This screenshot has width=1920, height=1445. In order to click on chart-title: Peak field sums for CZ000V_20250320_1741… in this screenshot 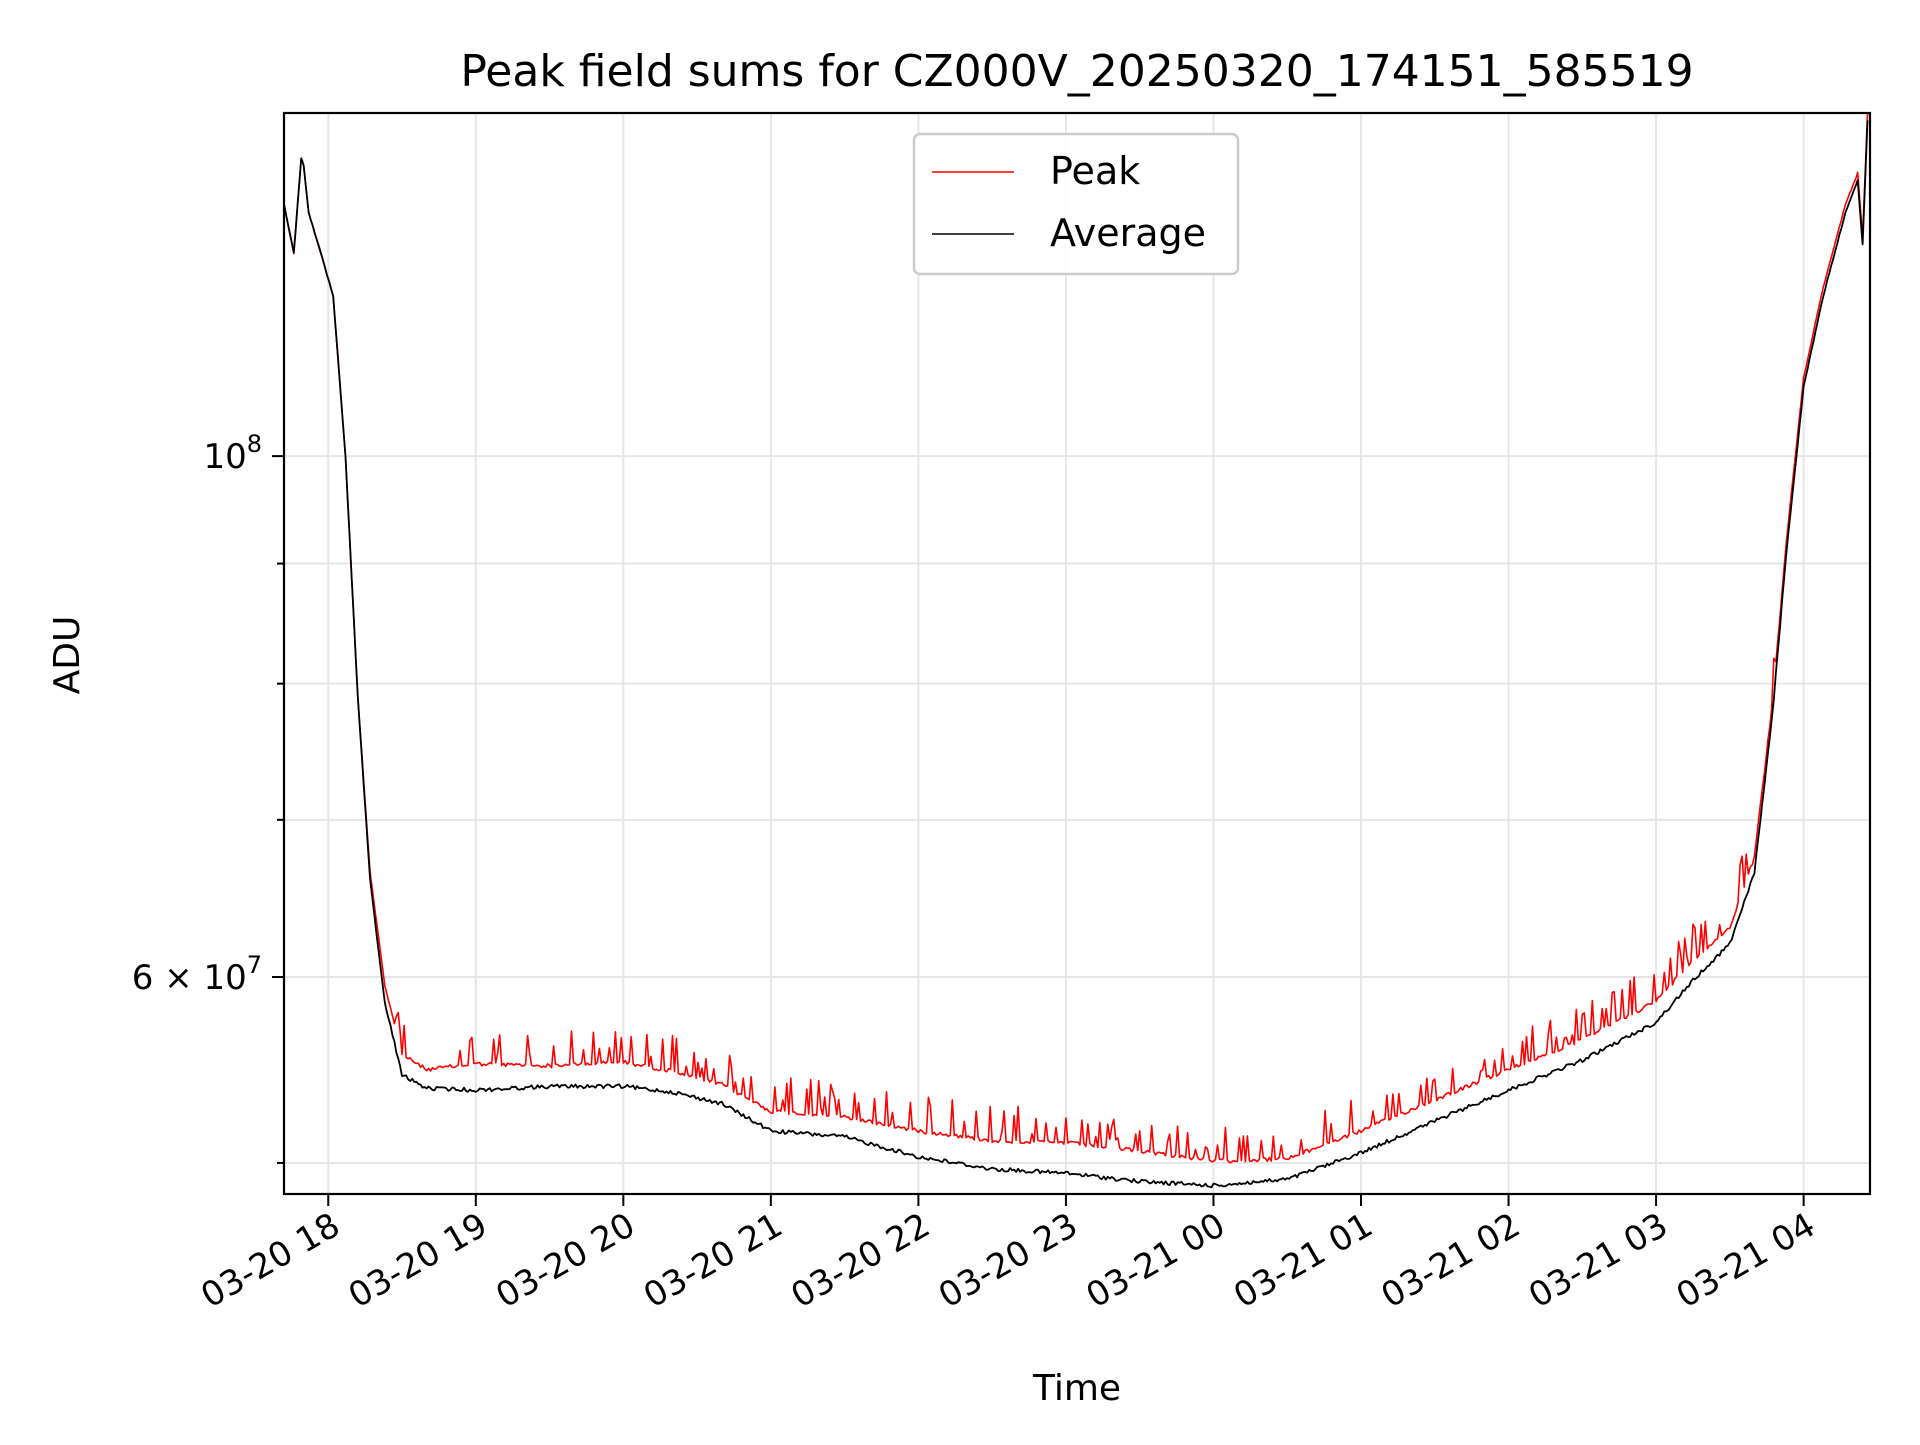, I will do `click(1076, 71)`.